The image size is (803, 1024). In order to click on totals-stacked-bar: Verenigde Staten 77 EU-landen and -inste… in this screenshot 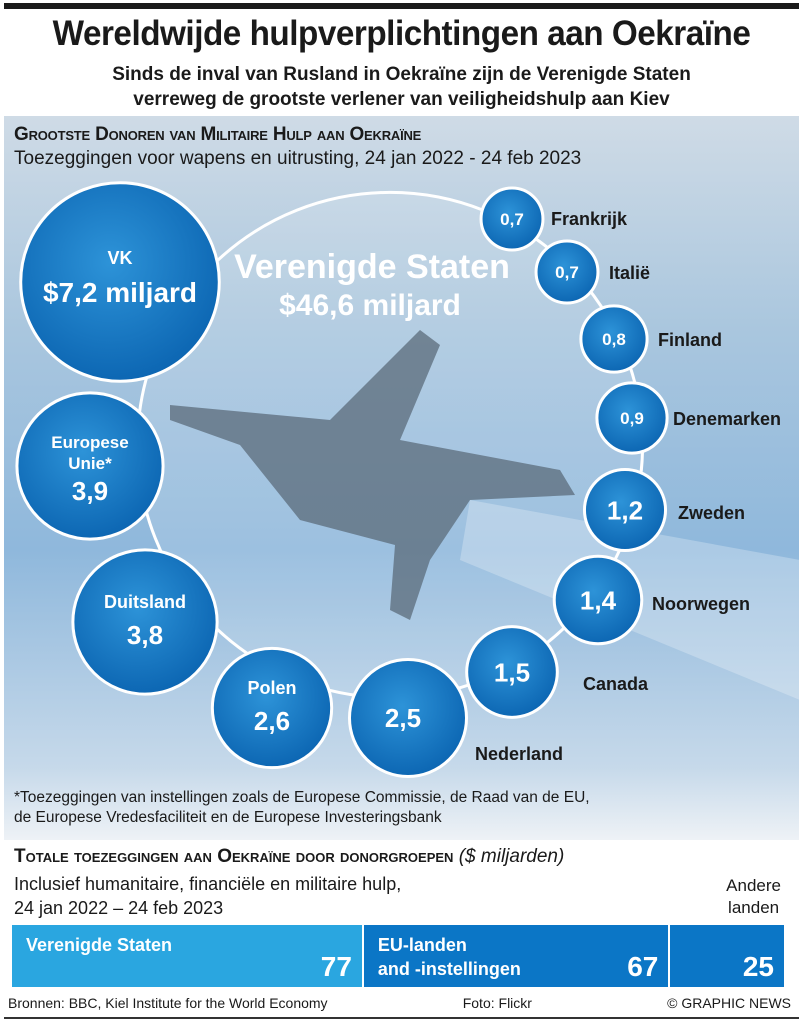, I will do `click(398, 956)`.